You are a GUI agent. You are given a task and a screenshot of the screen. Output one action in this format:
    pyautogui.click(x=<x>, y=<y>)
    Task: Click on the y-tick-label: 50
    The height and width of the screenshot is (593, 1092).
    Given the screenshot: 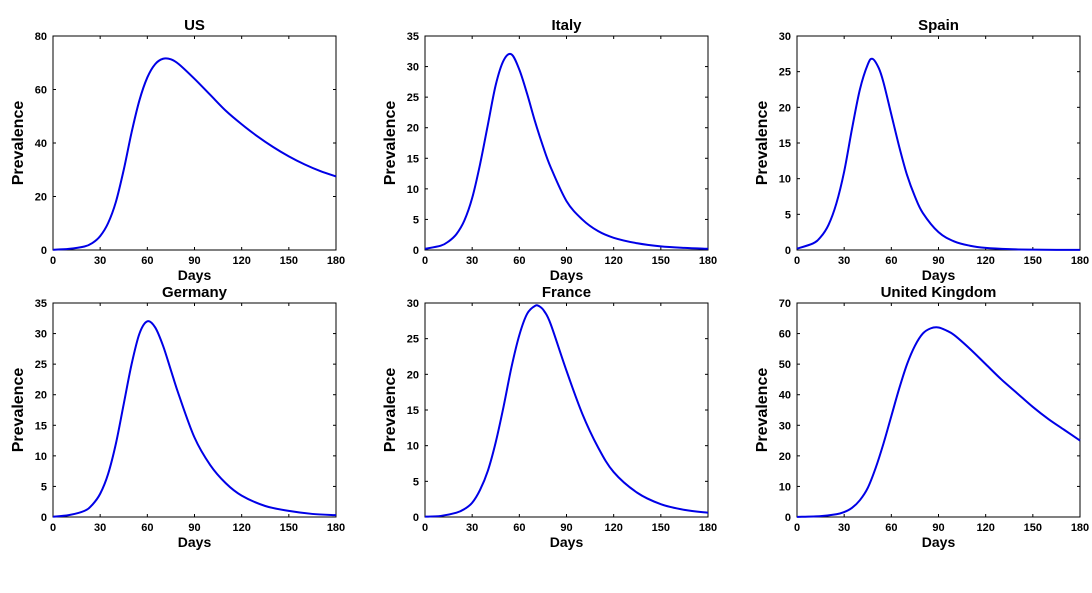 What is the action you would take?
    pyautogui.click(x=785, y=365)
    